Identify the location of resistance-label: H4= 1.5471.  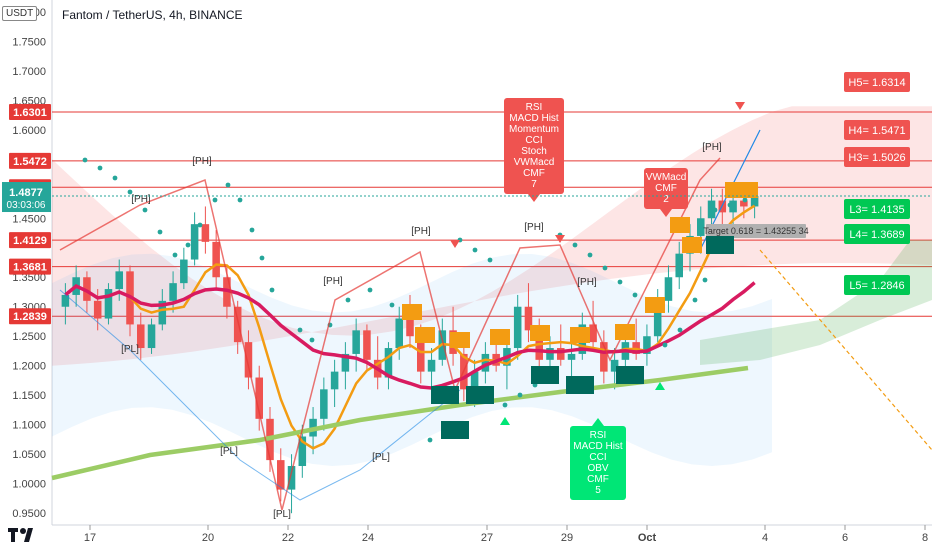
(876, 131).